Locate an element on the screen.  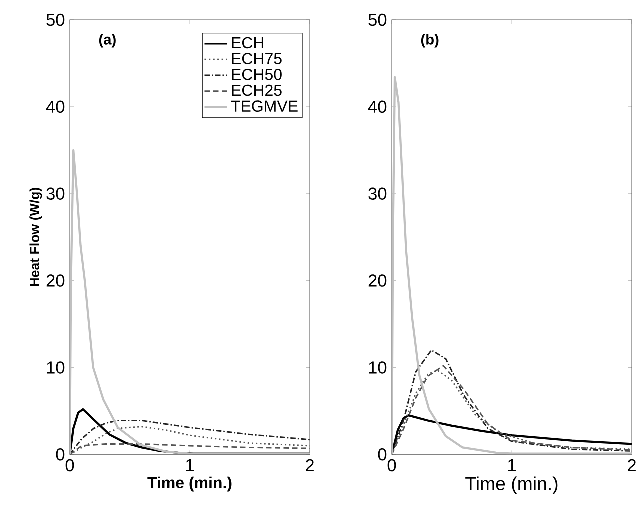
text: (b) is located at coordinates (430, 41).